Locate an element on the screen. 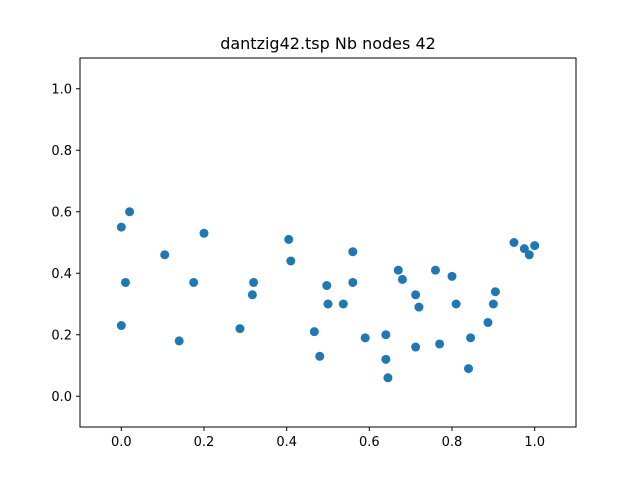 This screenshot has width=640, height=480. y-tick-label: 0.4 is located at coordinates (61, 274).